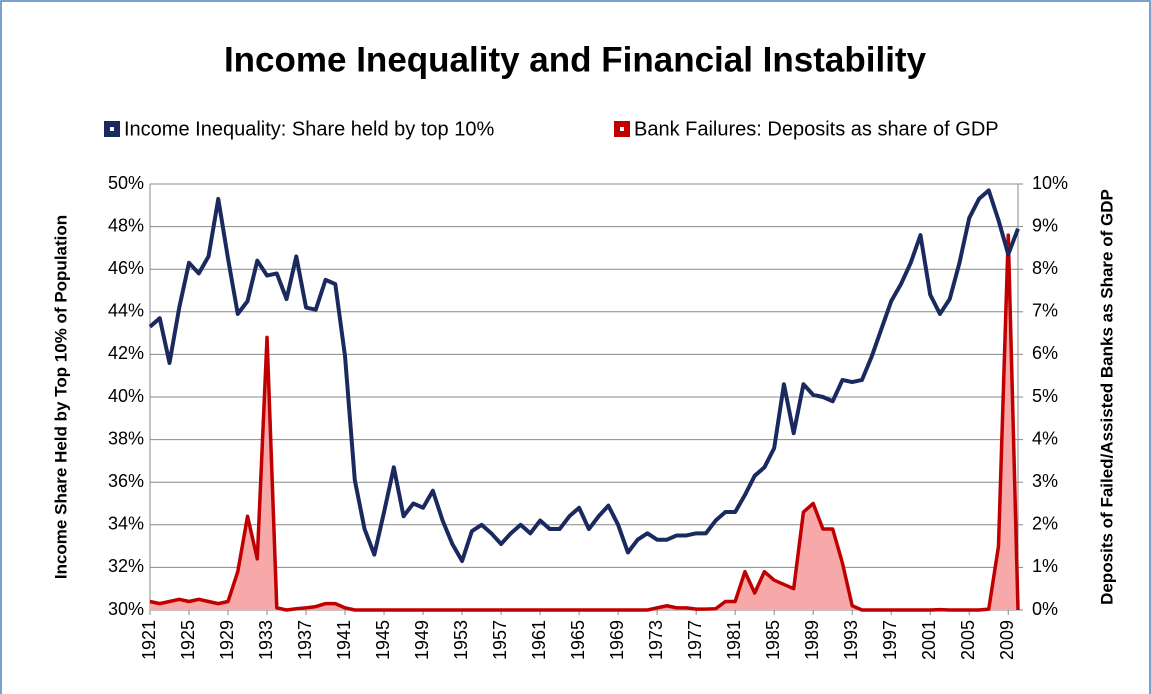  Describe the element at coordinates (773, 640) in the screenshot. I see `x-tick-label: 1985` at that location.